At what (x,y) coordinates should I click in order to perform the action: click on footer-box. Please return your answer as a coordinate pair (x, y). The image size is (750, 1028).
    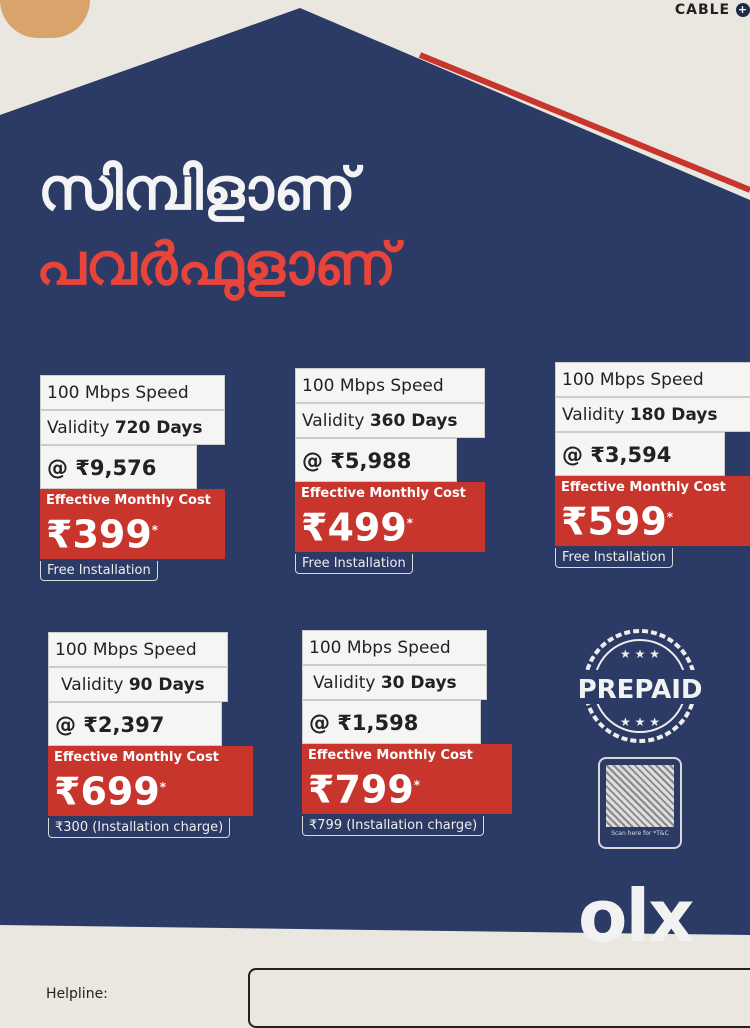
    Looking at the image, I should click on (499, 998).